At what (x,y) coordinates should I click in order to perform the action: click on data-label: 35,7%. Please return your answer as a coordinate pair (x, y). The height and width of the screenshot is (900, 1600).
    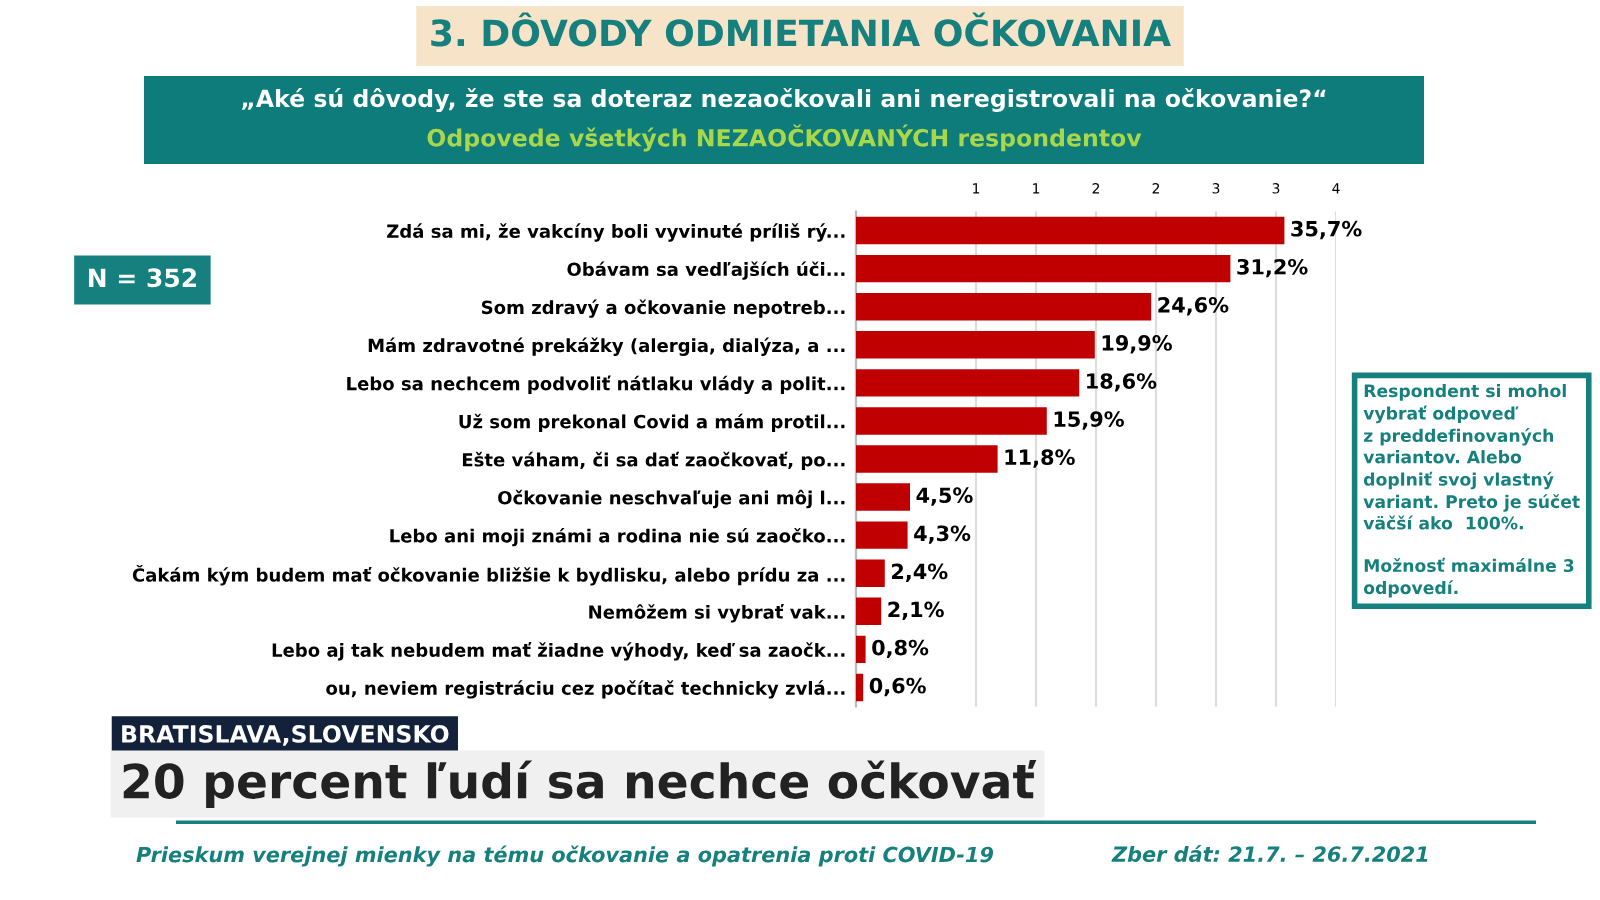
    Looking at the image, I should click on (1326, 230).